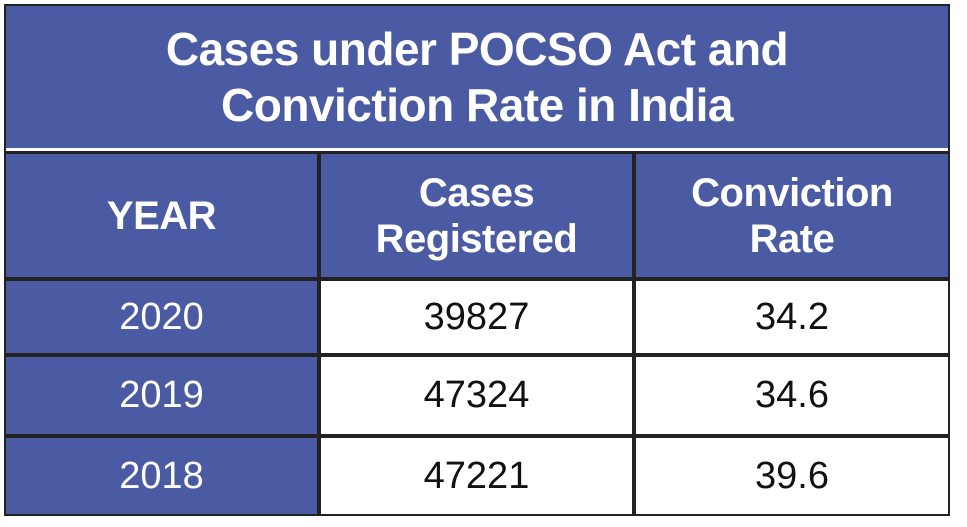 The height and width of the screenshot is (527, 967). What do you see at coordinates (161, 215) in the screenshot?
I see `column-header-year: YEAR` at bounding box center [161, 215].